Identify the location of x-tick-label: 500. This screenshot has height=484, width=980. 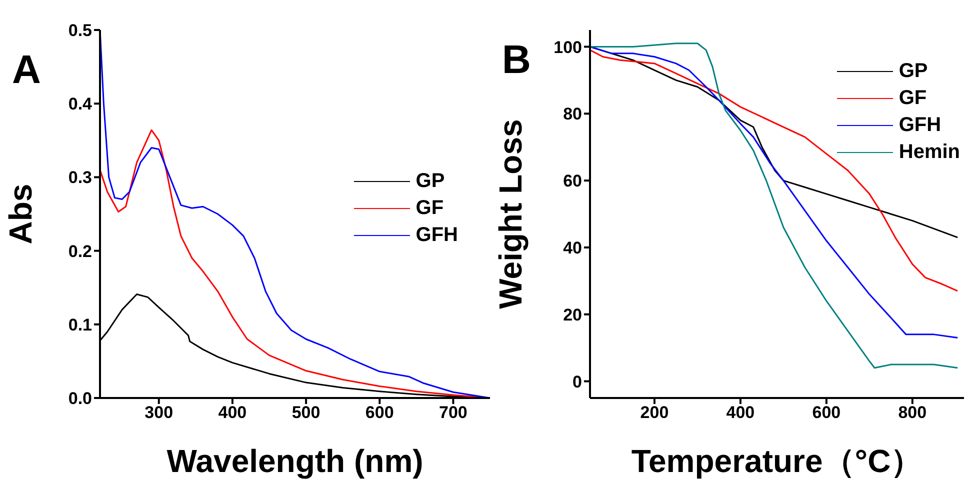
(306, 412).